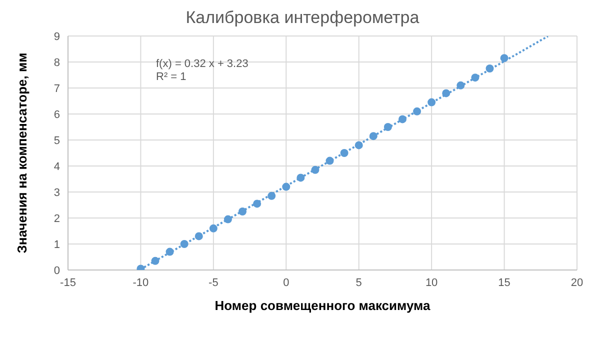  Describe the element at coordinates (431, 282) in the screenshot. I see `x-tick-label: 10` at that location.